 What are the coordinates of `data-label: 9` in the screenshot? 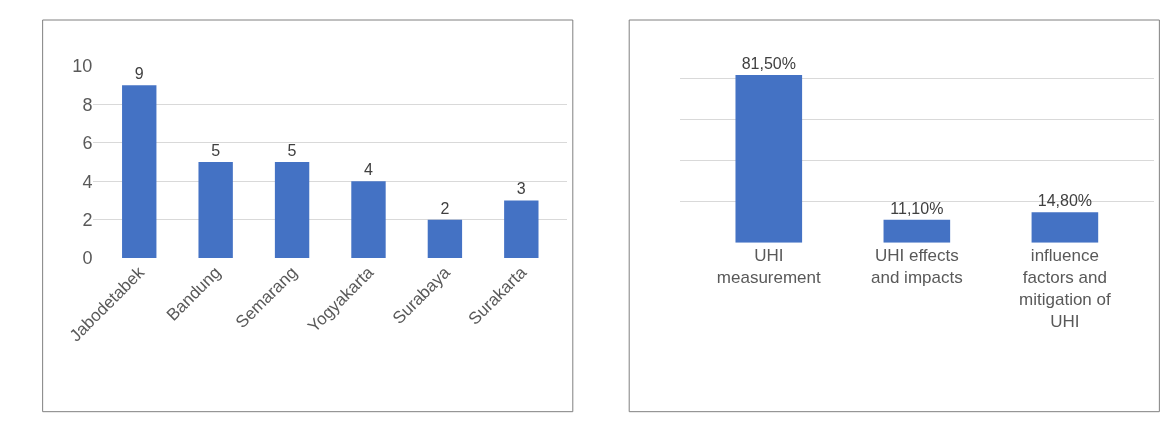 It's located at (139, 74).